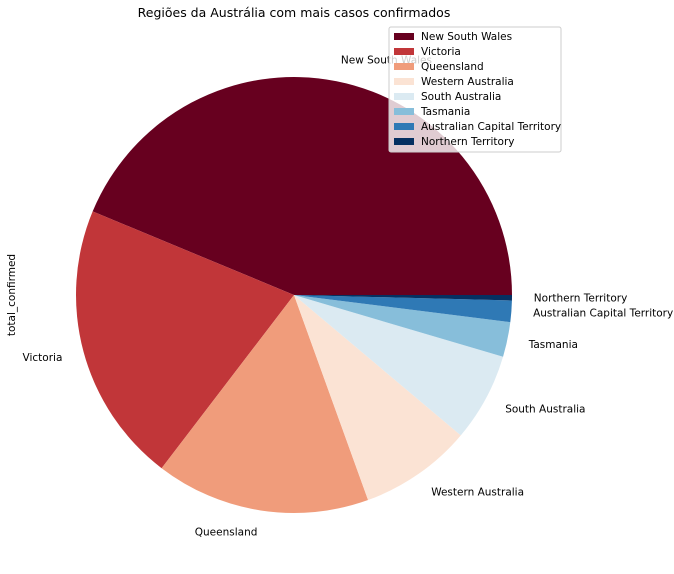 The image size is (674, 574). Describe the element at coordinates (403, 309) in the screenshot. I see `pie-slice-australian-capital-territory` at that location.